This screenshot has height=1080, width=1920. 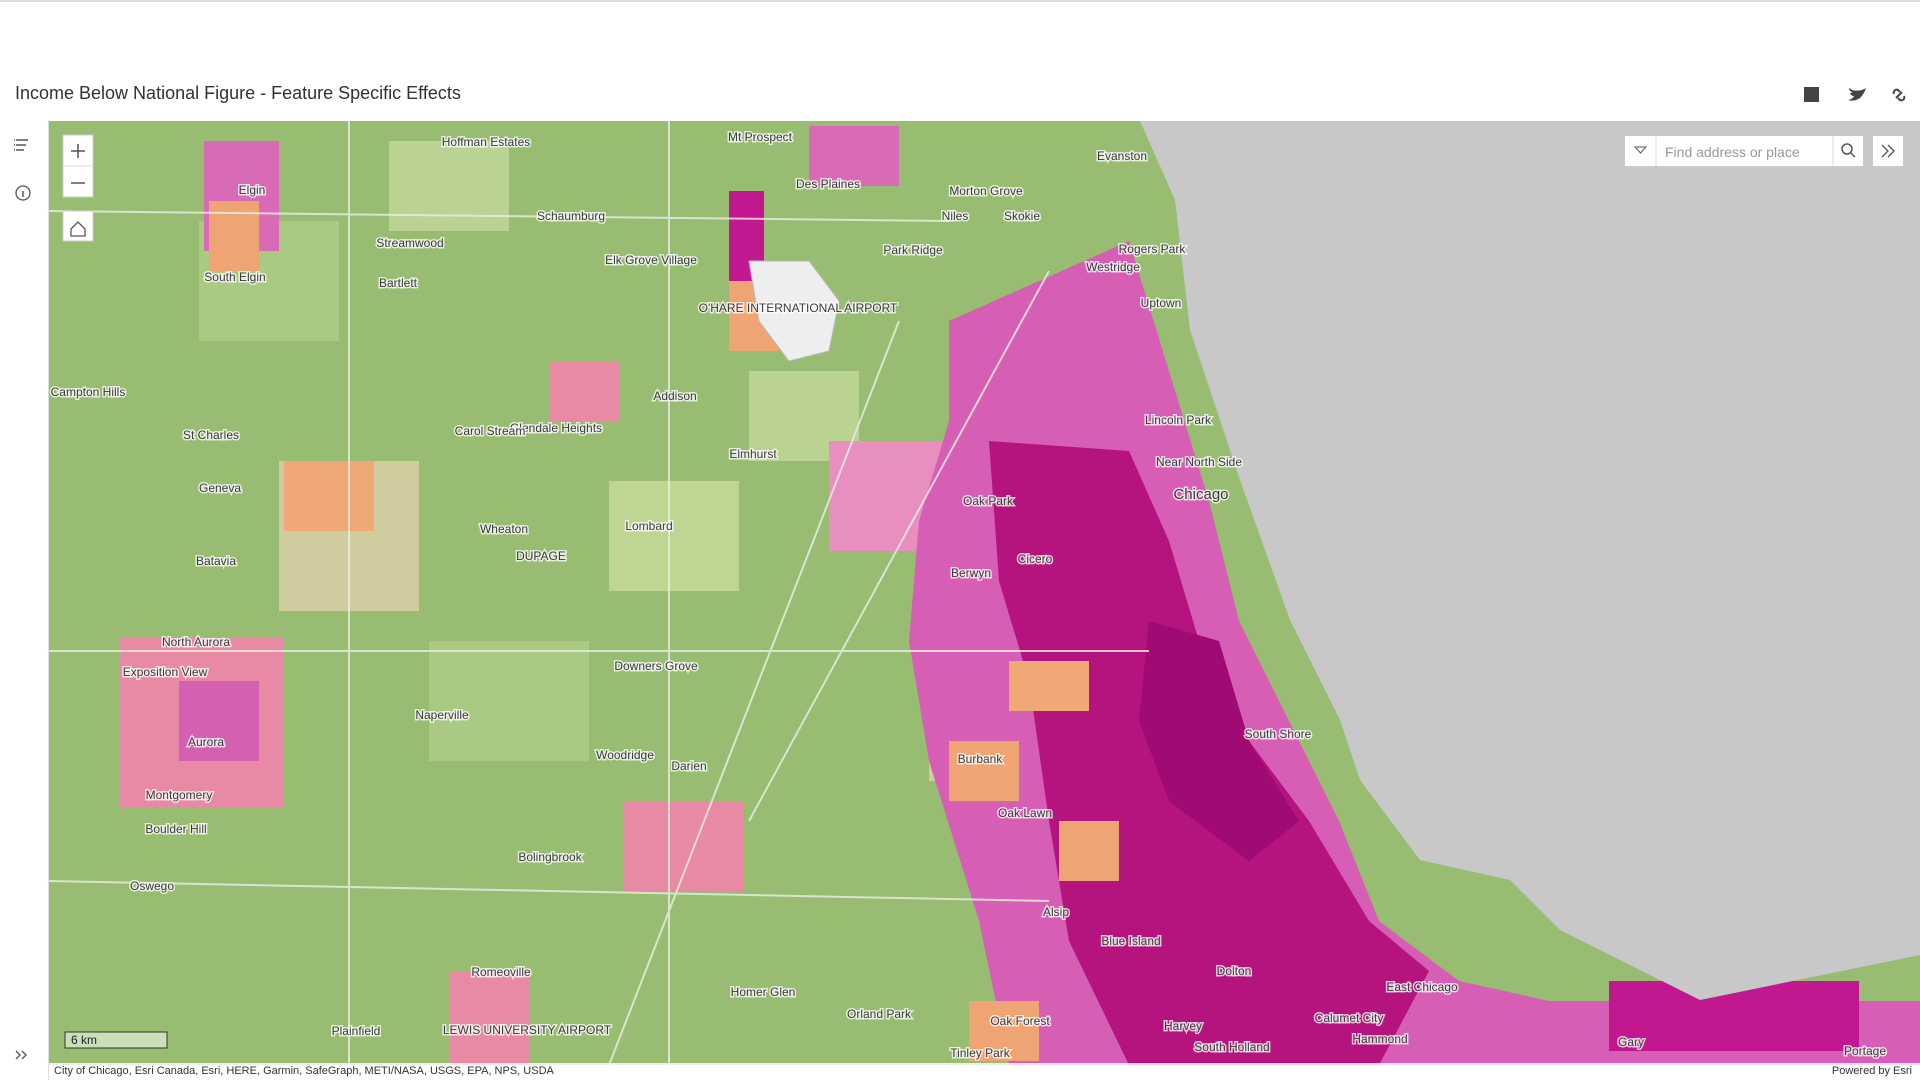 What do you see at coordinates (206, 742) in the screenshot?
I see `place-label: Aurora` at bounding box center [206, 742].